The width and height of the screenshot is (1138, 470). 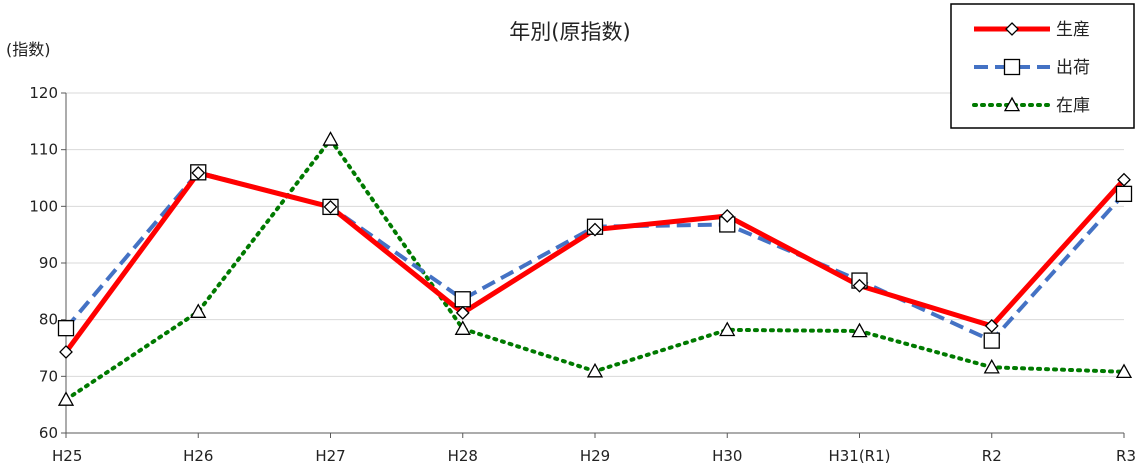 What do you see at coordinates (67, 456) in the screenshot?
I see `x-tick-label: H25` at bounding box center [67, 456].